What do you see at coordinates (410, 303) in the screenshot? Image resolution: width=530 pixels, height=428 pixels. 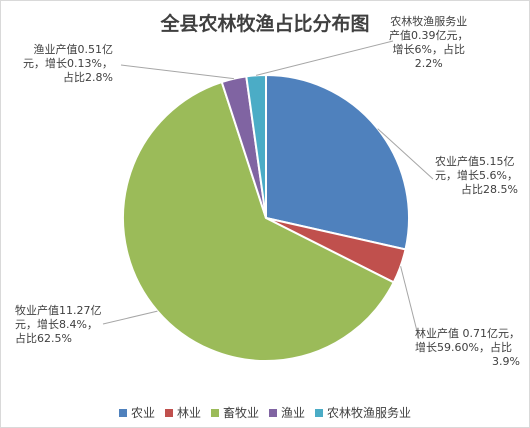 I see `leader-line-forestry` at bounding box center [410, 303].